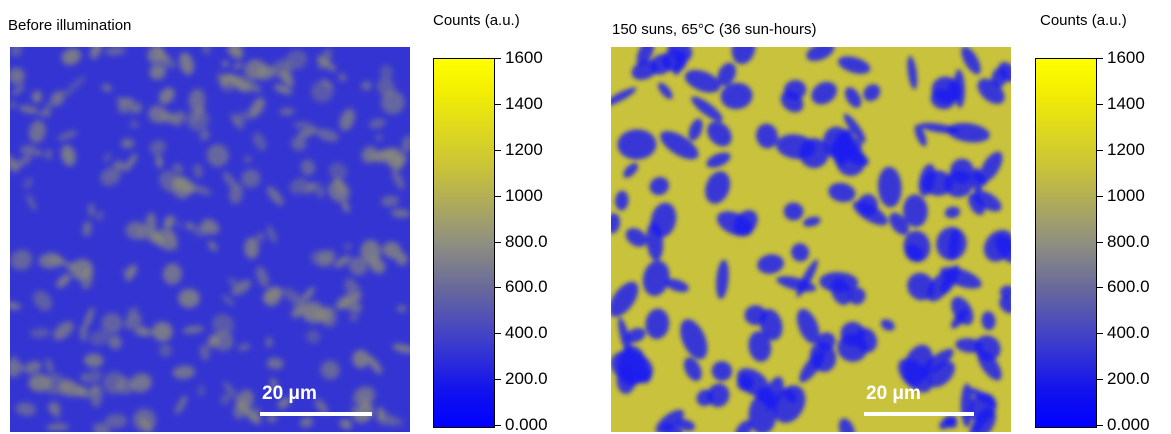 This screenshot has width=1171, height=434. Describe the element at coordinates (1128, 332) in the screenshot. I see `colorbar-tick-label: 400.0` at that location.